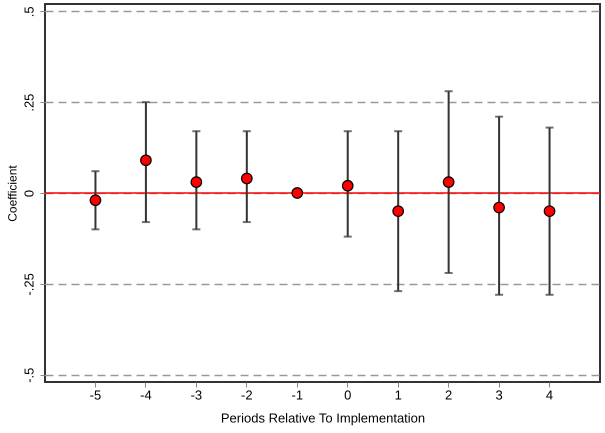 This screenshot has height=433, width=605. Describe the element at coordinates (448, 395) in the screenshot. I see `x-tick-label: 2` at that location.